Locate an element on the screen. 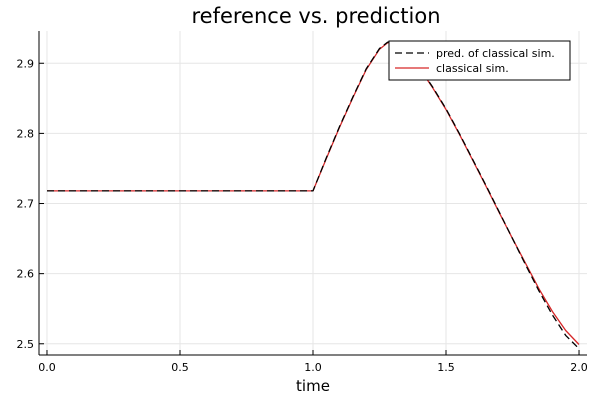 This screenshot has height=400, width=600. legend-label: pred. of classical sim. is located at coordinates (495, 53).